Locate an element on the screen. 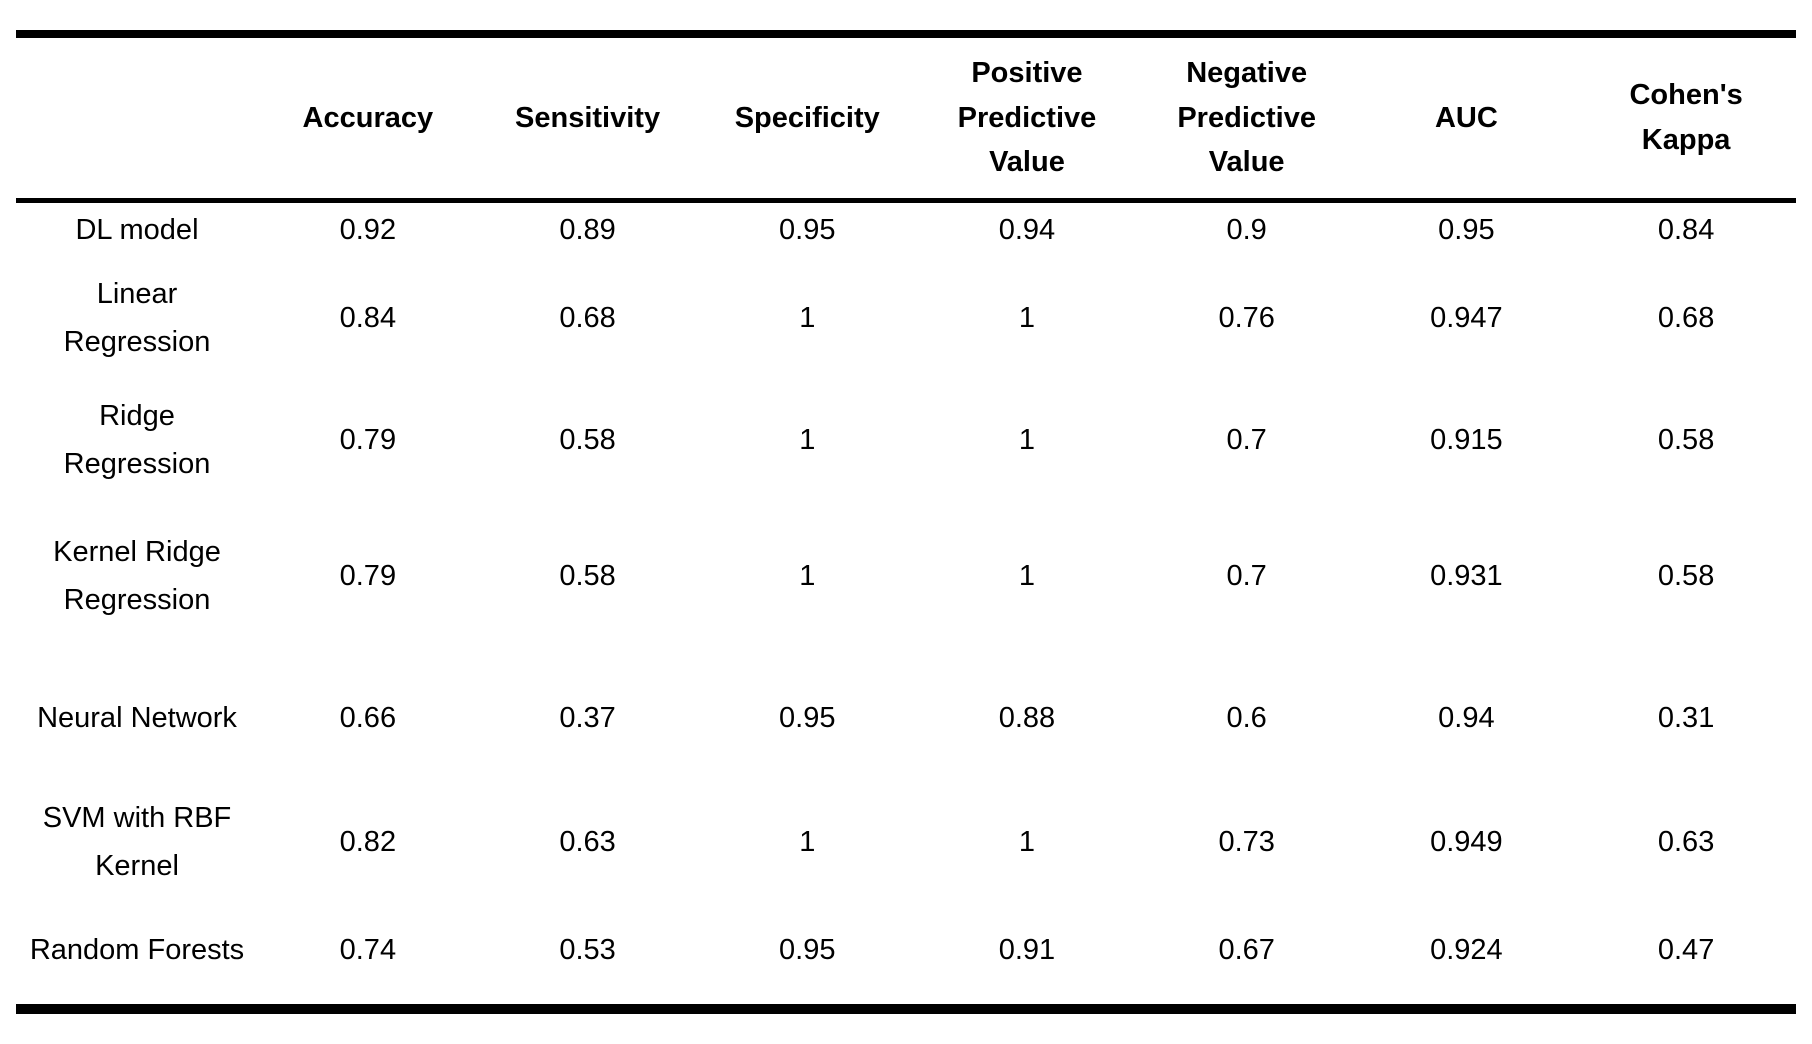  cell-kappa: 0.47 is located at coordinates (1686, 950).